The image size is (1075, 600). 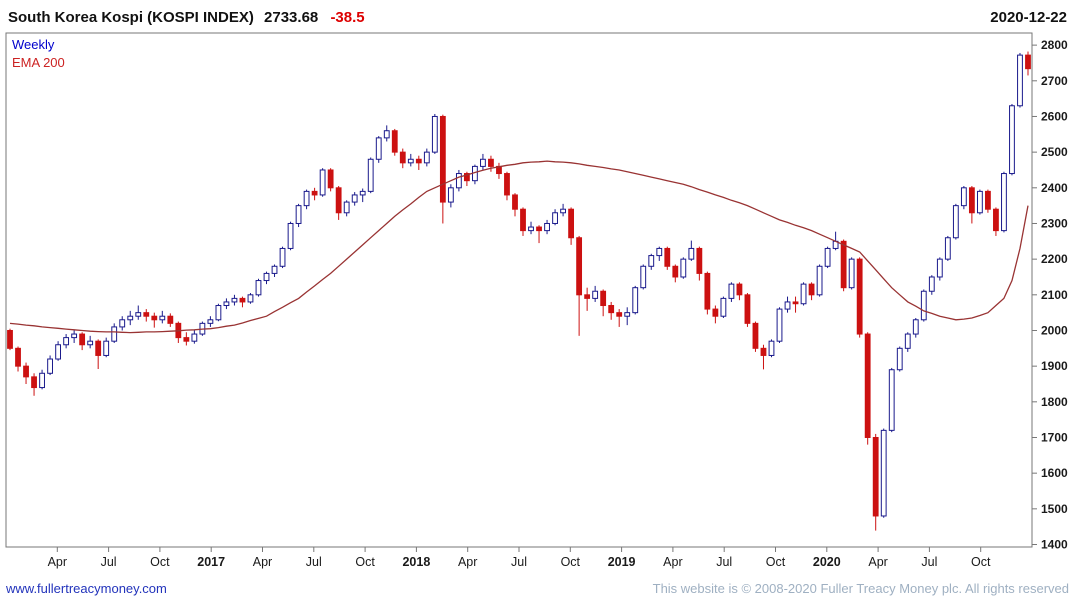 I want to click on x-tick-label: 2019, so click(x=622, y=562).